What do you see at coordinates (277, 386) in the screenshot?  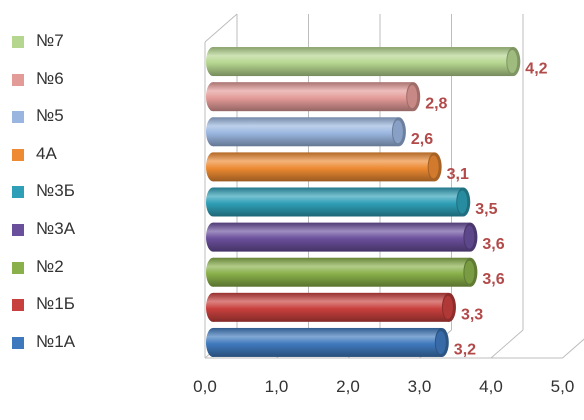 I see `x-tick-label: 1,0` at bounding box center [277, 386].